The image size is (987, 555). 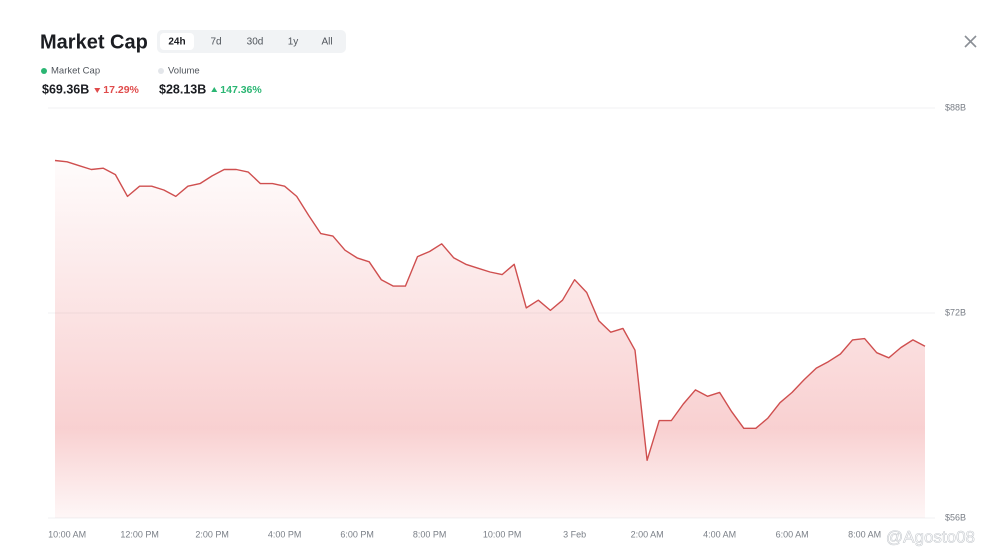 I want to click on tab: All, so click(x=326, y=42).